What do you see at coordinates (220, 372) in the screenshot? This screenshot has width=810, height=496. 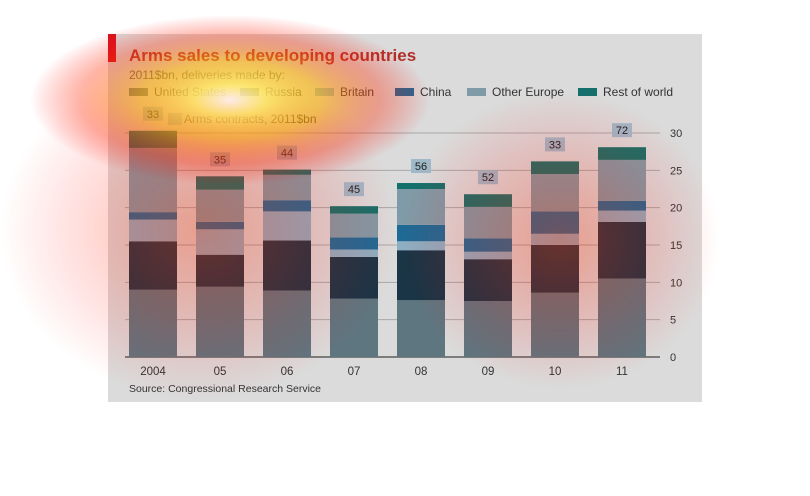 I see `x-tick-label: 05` at bounding box center [220, 372].